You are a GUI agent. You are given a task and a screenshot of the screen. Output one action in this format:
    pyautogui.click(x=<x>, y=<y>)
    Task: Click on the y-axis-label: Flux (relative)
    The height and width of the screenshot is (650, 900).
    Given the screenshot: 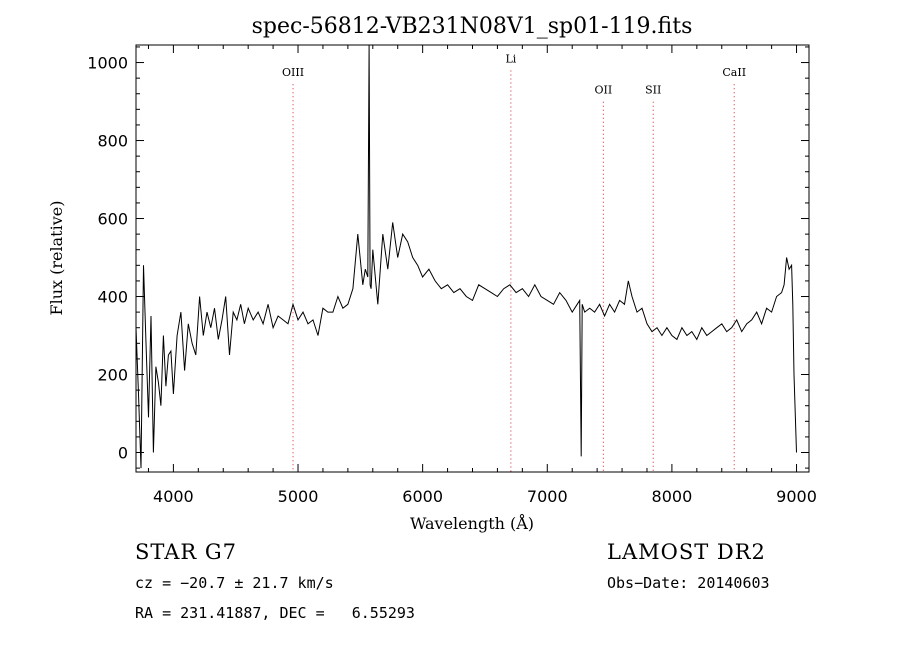 What is the action you would take?
    pyautogui.click(x=56, y=258)
    